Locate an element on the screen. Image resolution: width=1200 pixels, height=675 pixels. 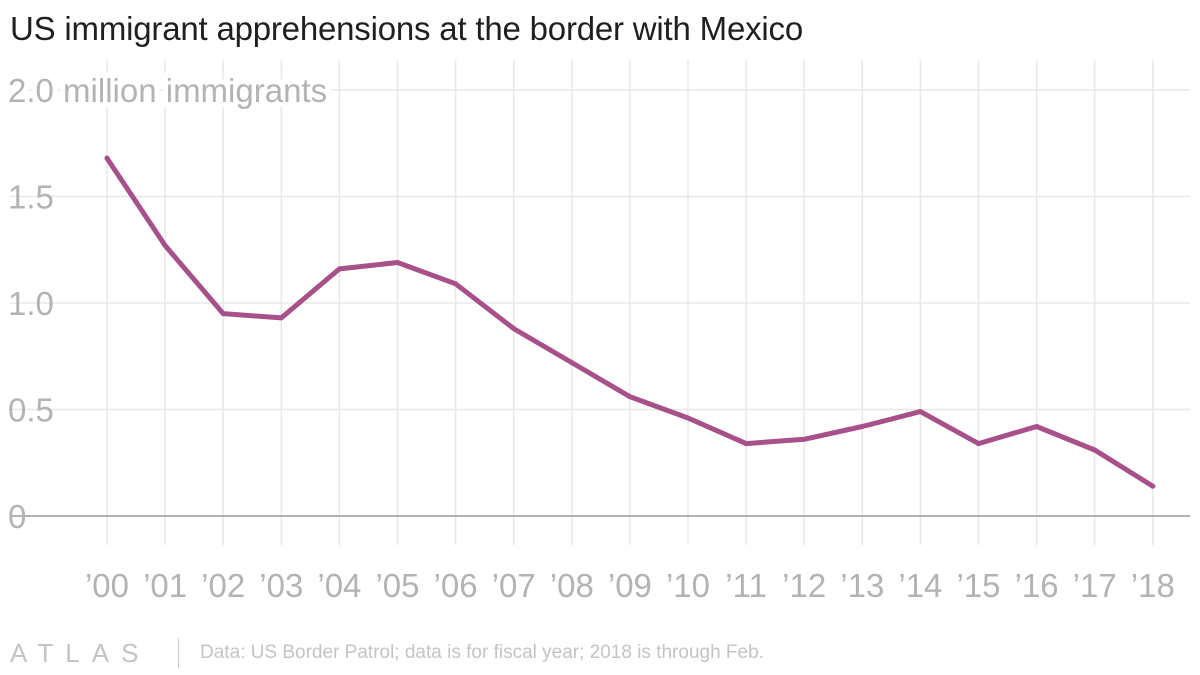
atlas-logo: ATLAS is located at coordinates (80, 653).